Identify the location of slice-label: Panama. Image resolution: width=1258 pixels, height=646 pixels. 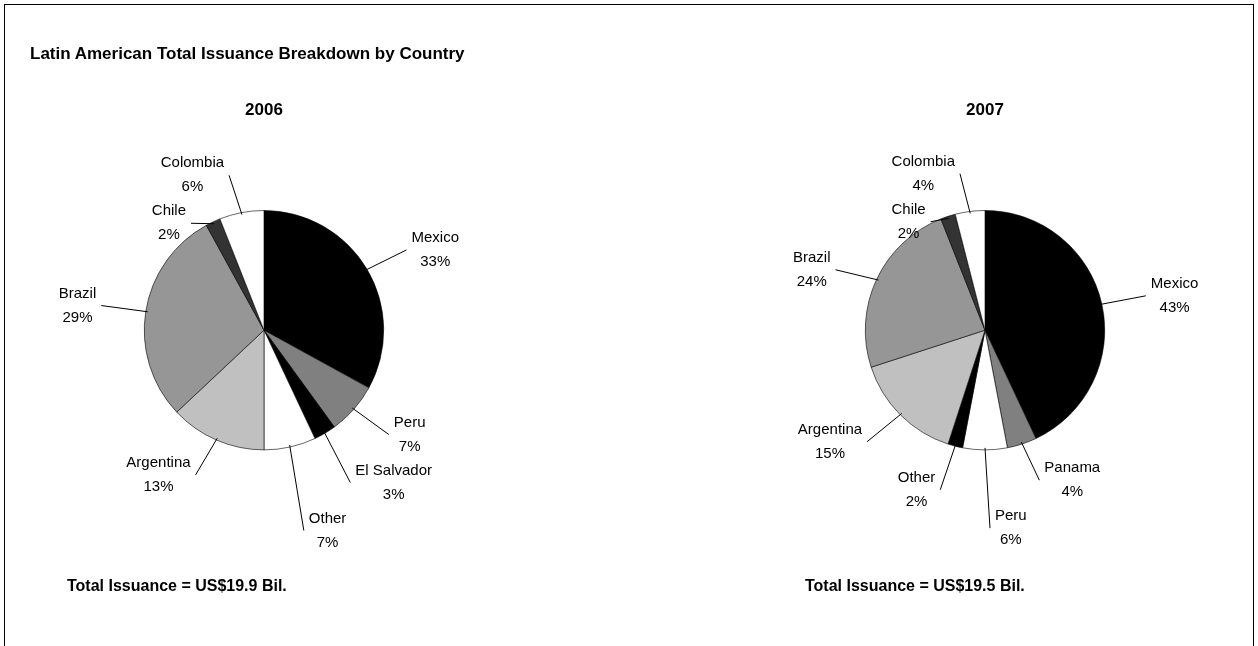
(1072, 467).